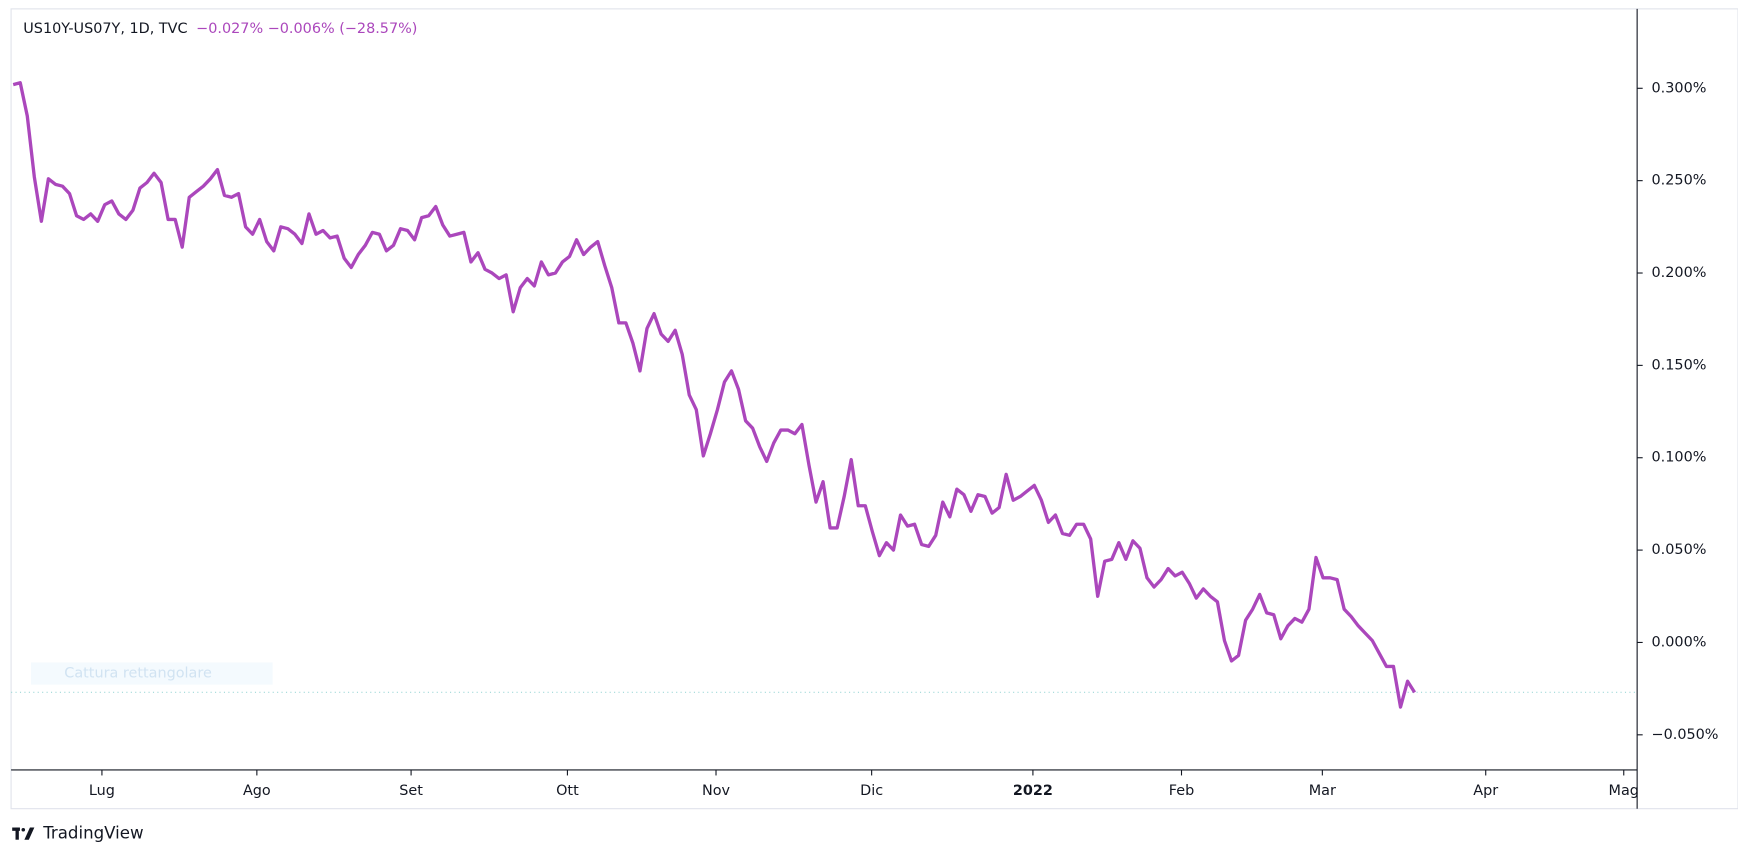  Describe the element at coordinates (306, 29) in the screenshot. I see `change-label: −0.027% −0.006% (−28.57%)` at that location.